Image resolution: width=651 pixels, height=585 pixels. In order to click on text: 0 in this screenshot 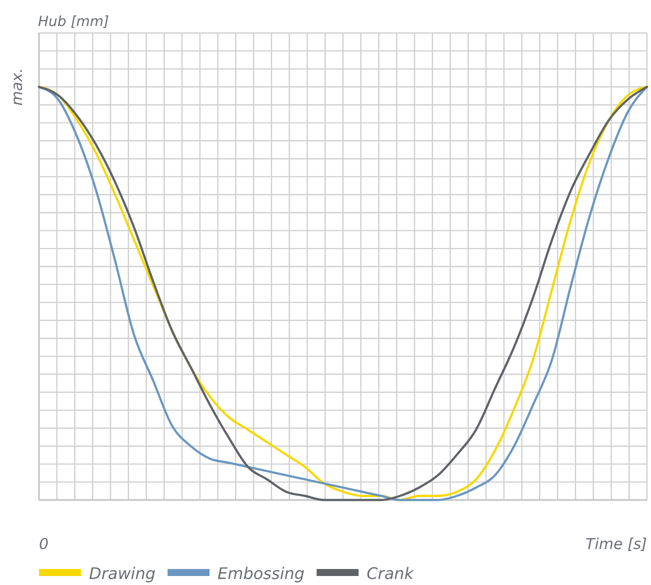, I will do `click(44, 544)`.